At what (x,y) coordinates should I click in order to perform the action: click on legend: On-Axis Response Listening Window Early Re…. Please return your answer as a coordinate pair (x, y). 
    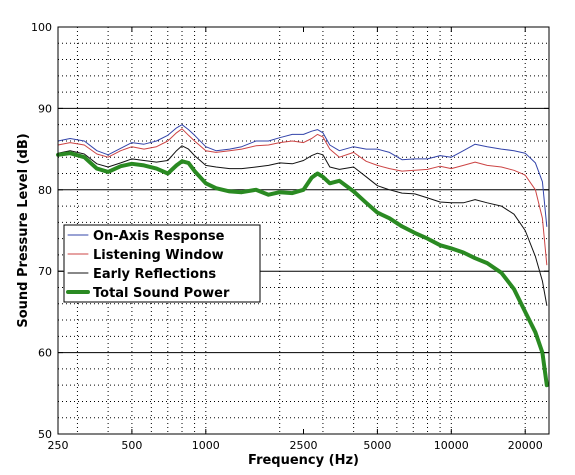
    Looking at the image, I should click on (162, 263).